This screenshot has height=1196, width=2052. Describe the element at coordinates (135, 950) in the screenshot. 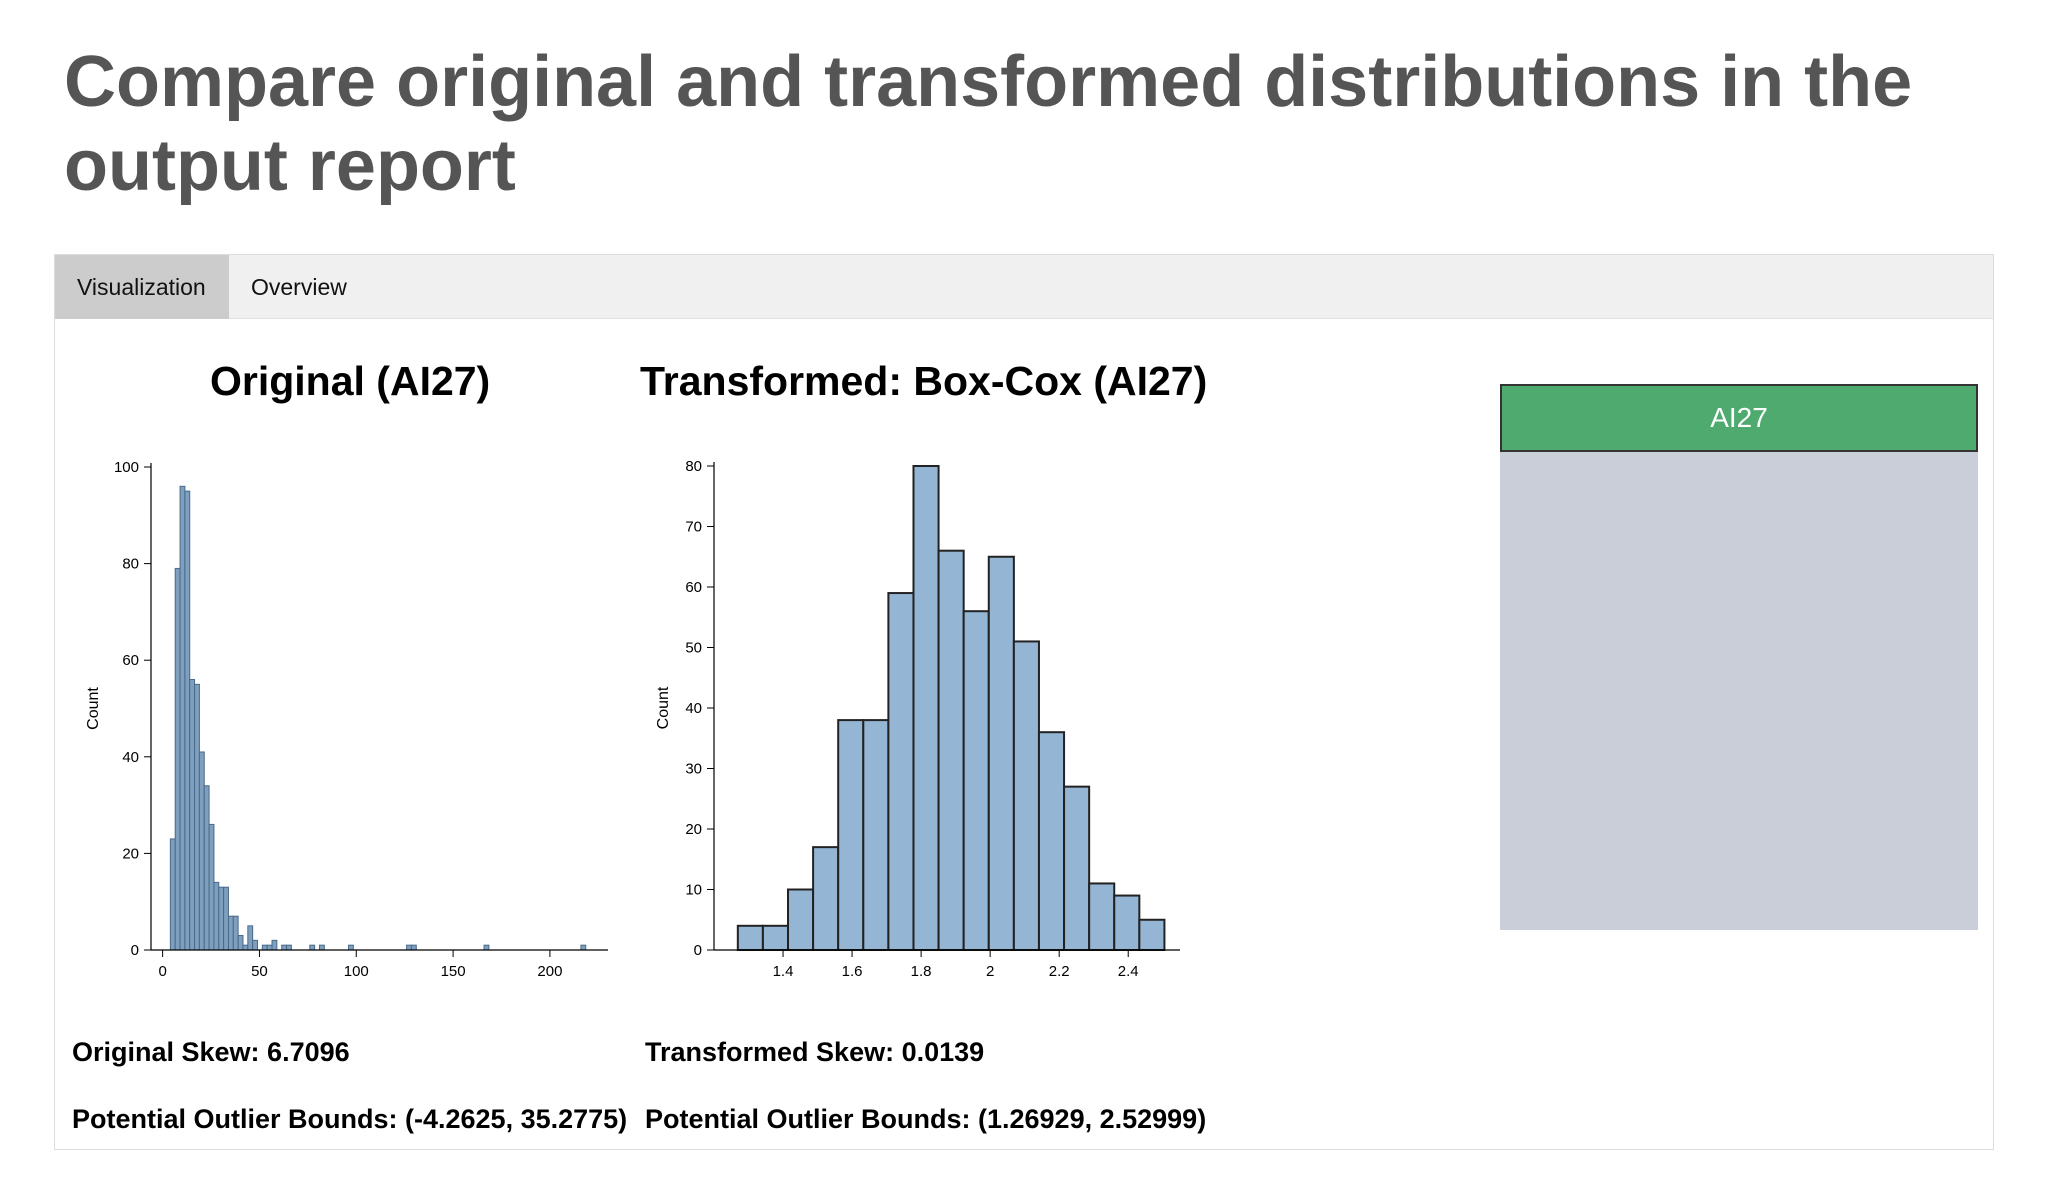

I see `original-y-tick-label: 0` at that location.